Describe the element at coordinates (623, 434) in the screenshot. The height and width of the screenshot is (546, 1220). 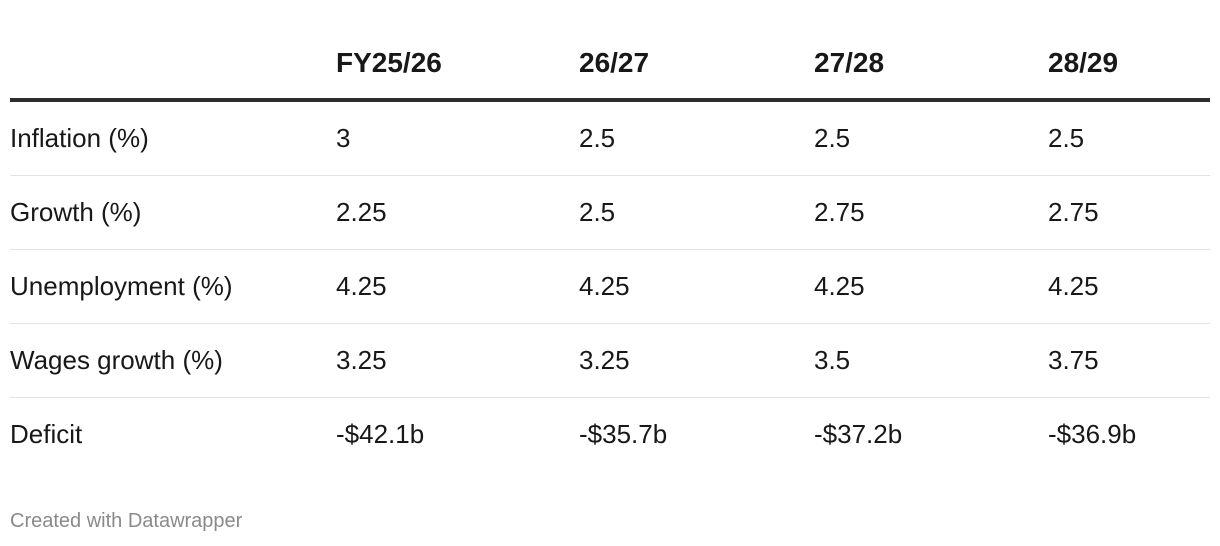
I see `table-cell: -$35.7b` at that location.